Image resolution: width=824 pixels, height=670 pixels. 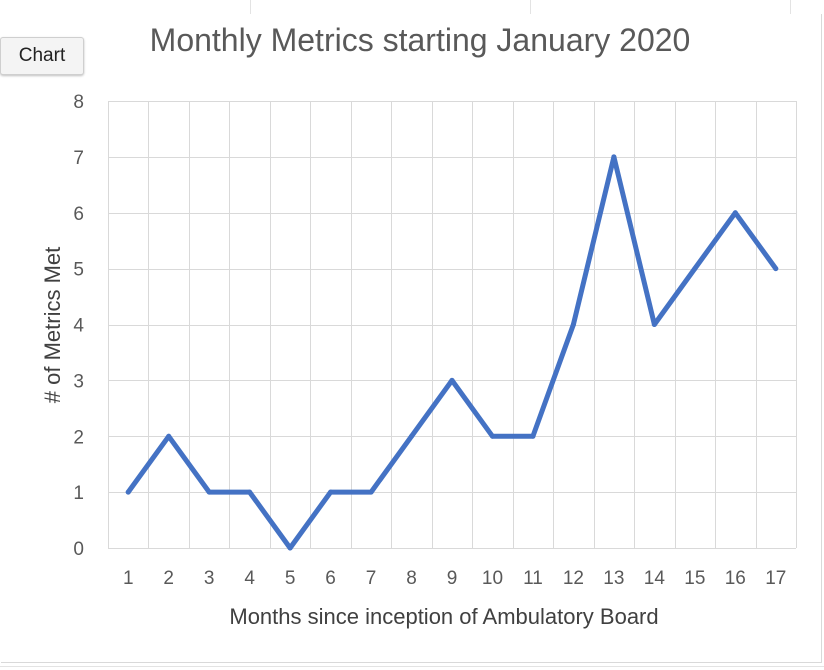 I want to click on chart-tag-button: Chart, so click(x=42, y=56).